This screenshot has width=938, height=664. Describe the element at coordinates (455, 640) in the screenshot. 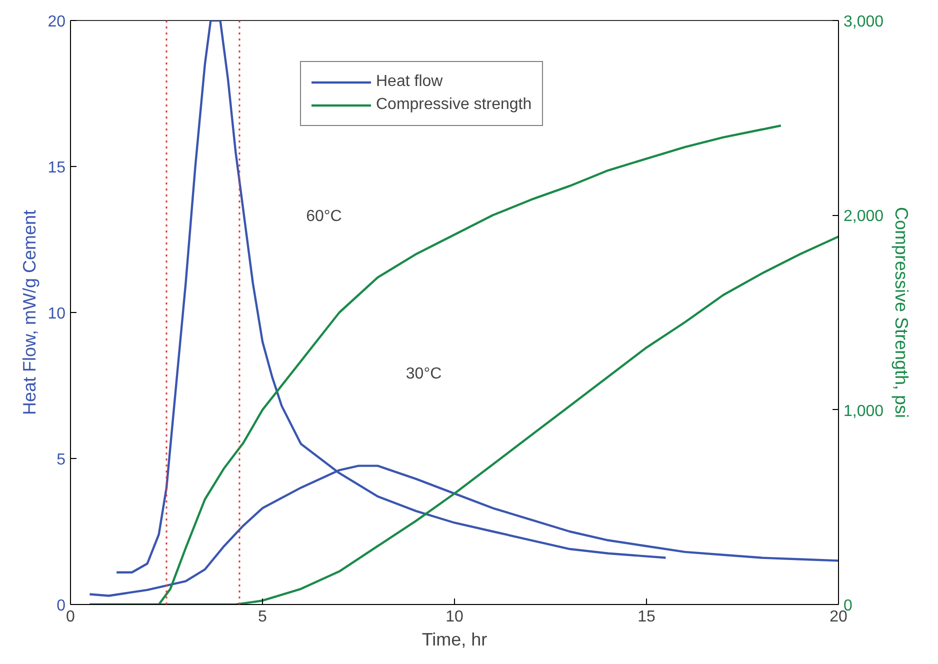

I see `x-axis-title: Time, hr` at that location.